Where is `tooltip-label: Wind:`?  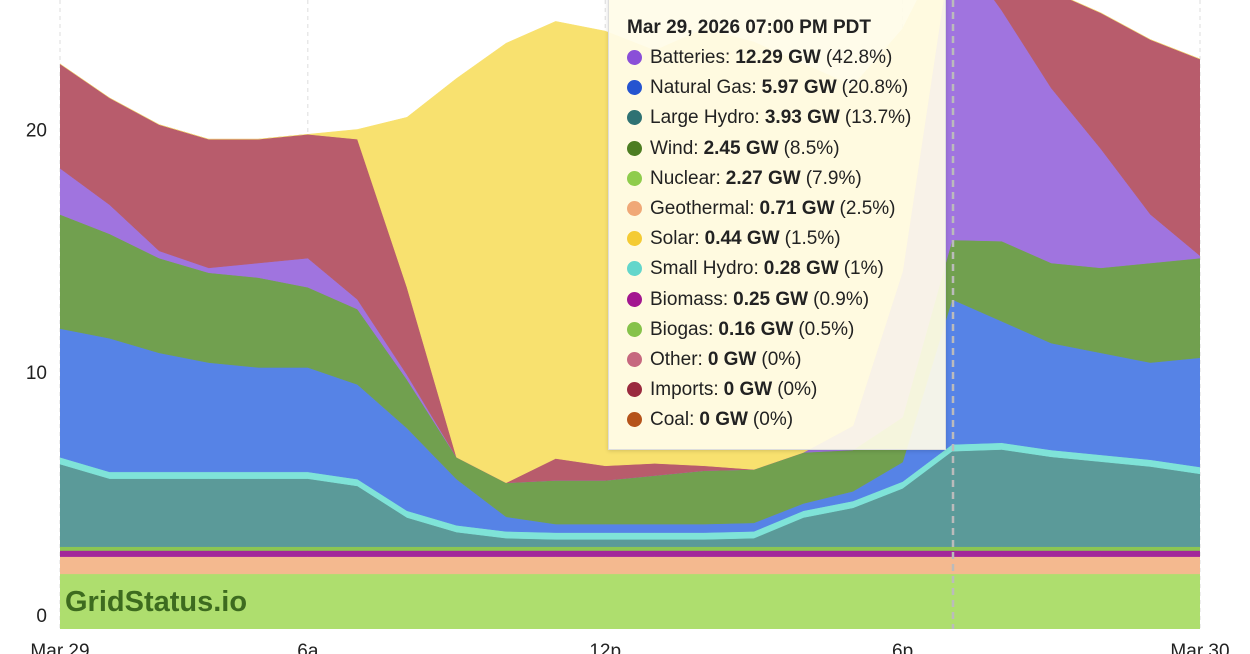 tooltip-label: Wind: is located at coordinates (674, 148).